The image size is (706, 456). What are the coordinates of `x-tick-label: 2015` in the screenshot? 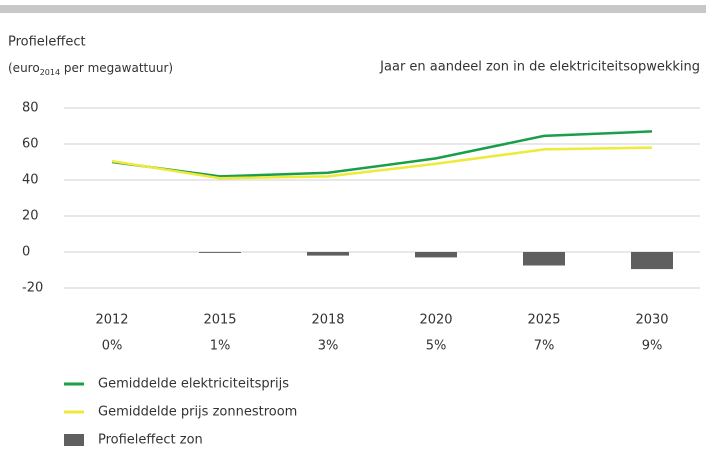 It's located at (219, 320).